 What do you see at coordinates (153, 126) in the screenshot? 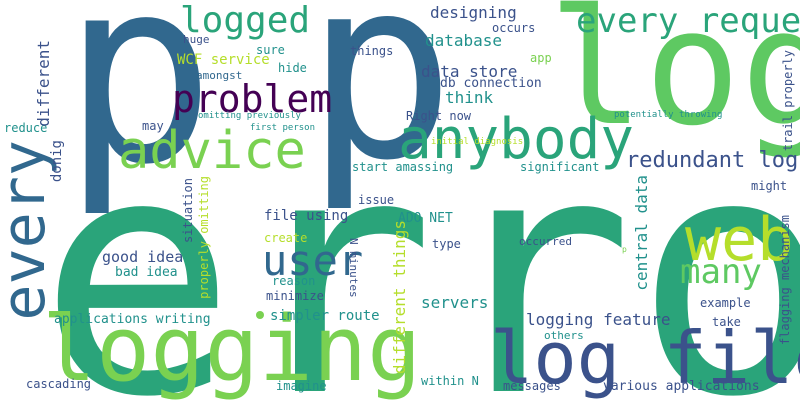
I see `word-may: may` at bounding box center [153, 126].